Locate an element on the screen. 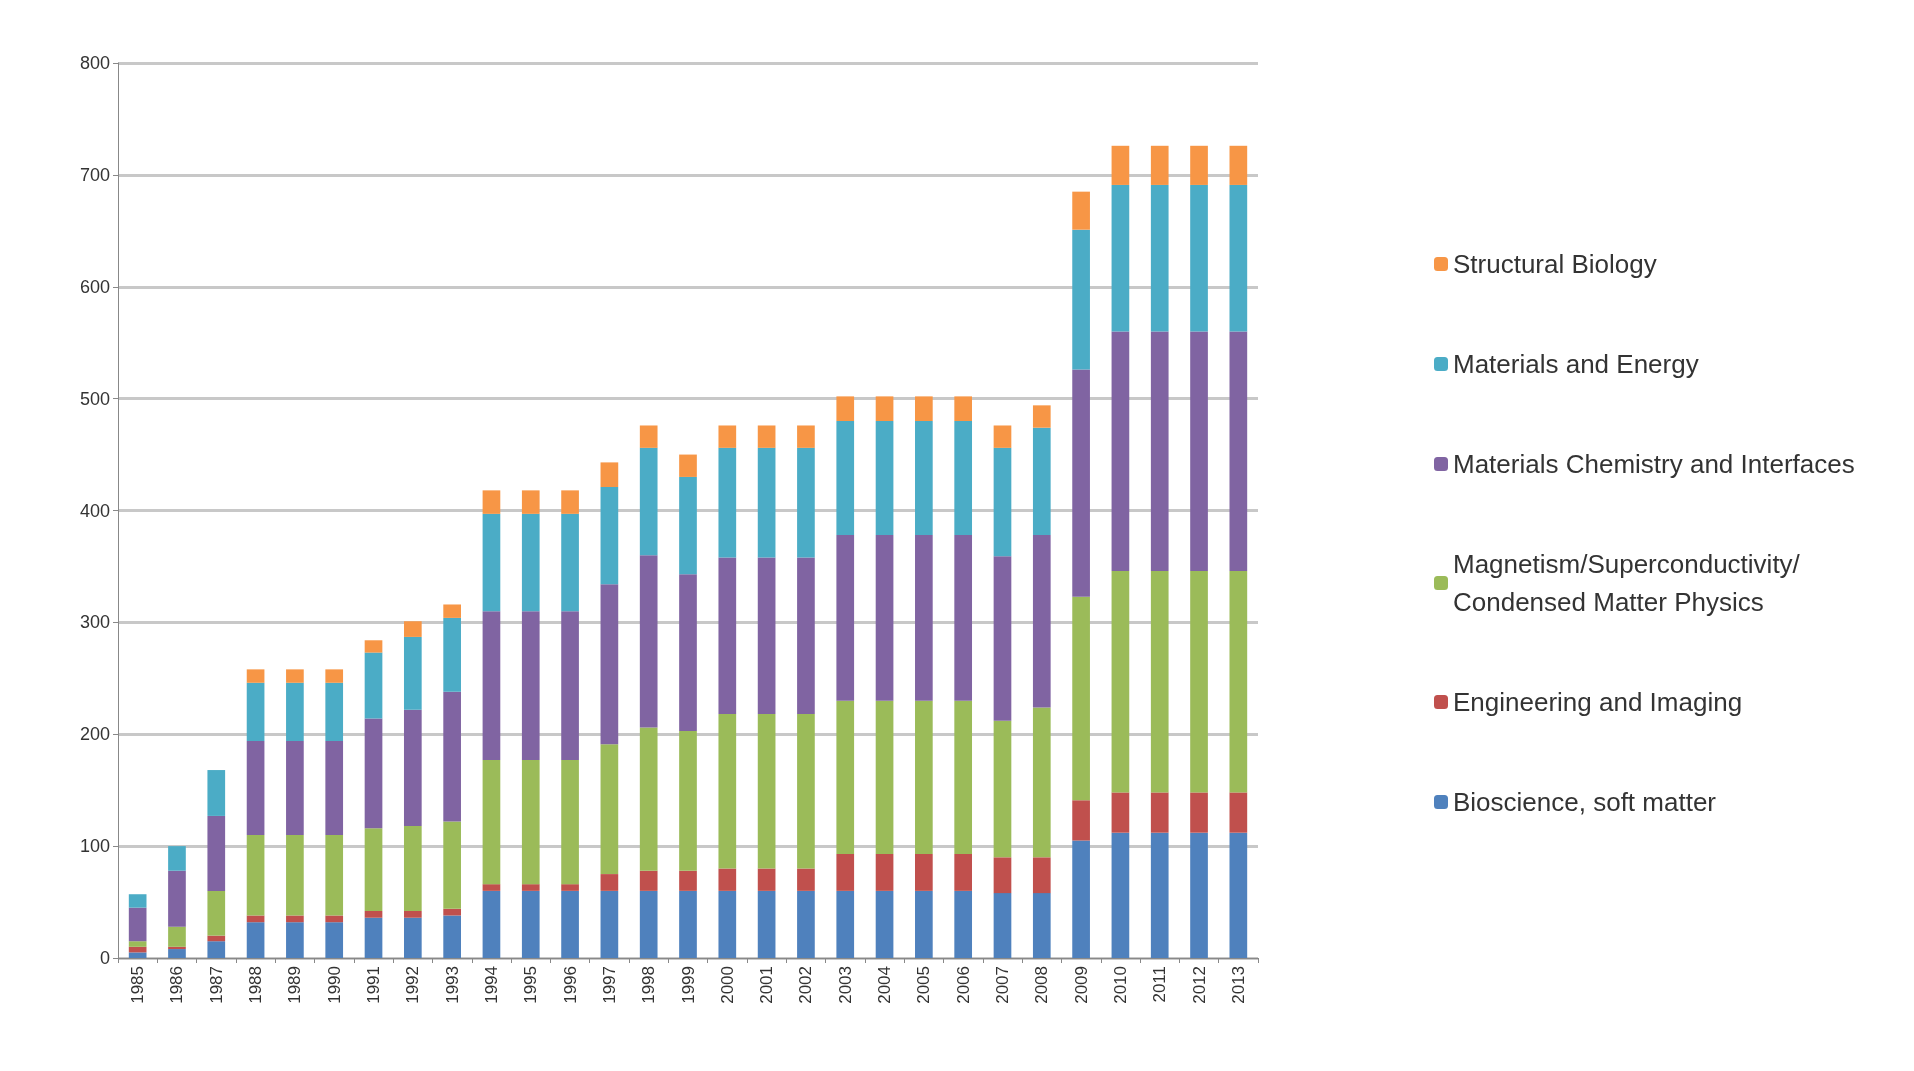 Image resolution: width=1914 pixels, height=1071 pixels. x-tick-label: 2010 is located at coordinates (1120, 985).